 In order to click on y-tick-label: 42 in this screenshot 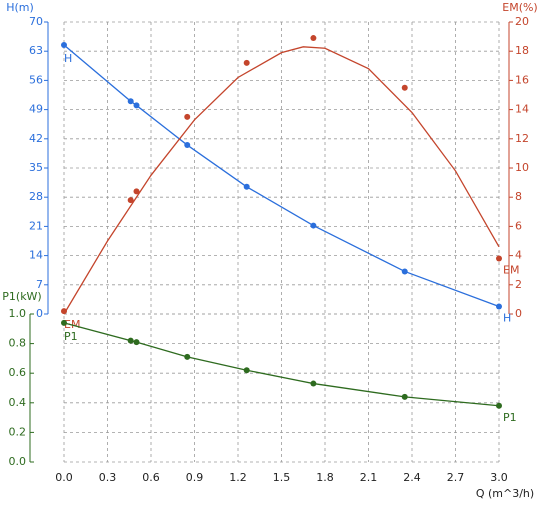, I will do `click(36, 138)`.